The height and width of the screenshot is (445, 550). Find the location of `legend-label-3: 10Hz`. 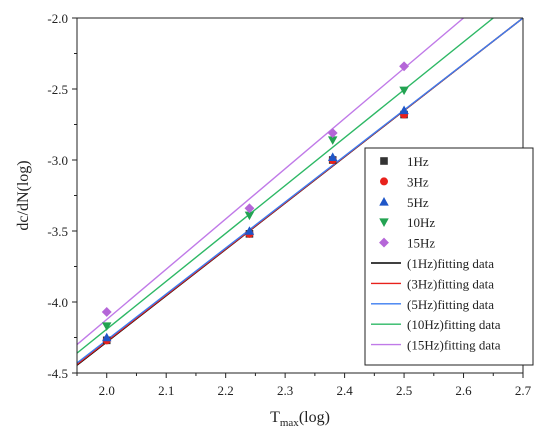

legend-label-3: 10Hz is located at coordinates (421, 222).